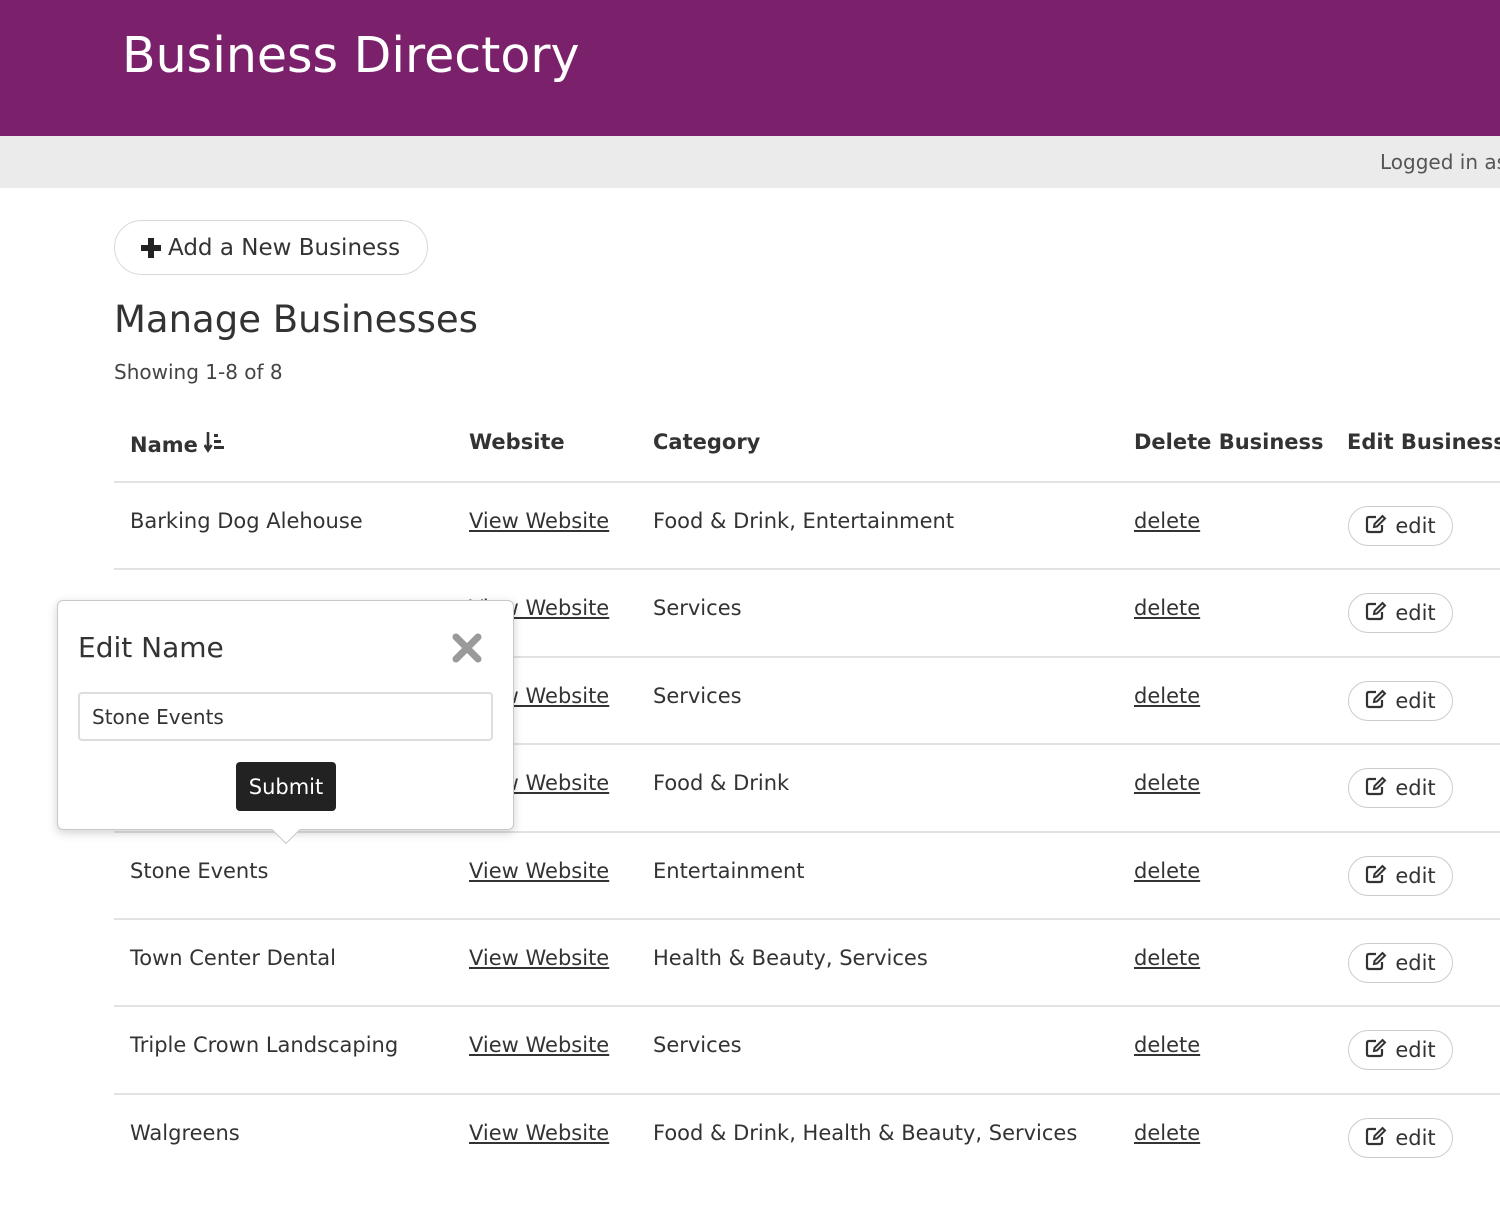 This screenshot has height=1221, width=1500. I want to click on business-name: Town Center Dental, so click(233, 958).